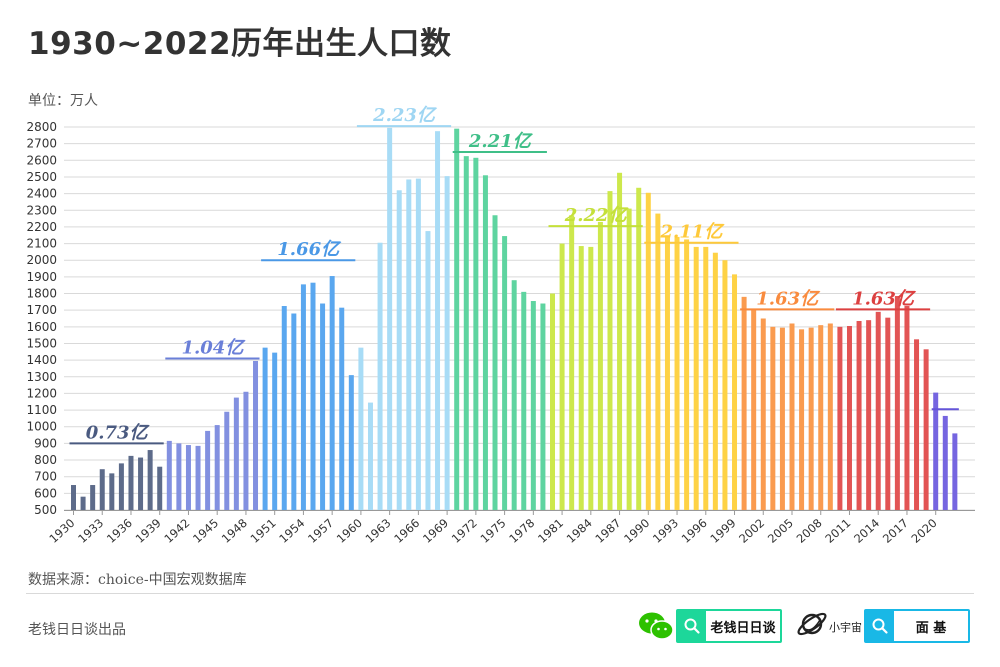 This screenshot has height=667, width=1000. I want to click on x-tick-label: 2011, so click(837, 531).